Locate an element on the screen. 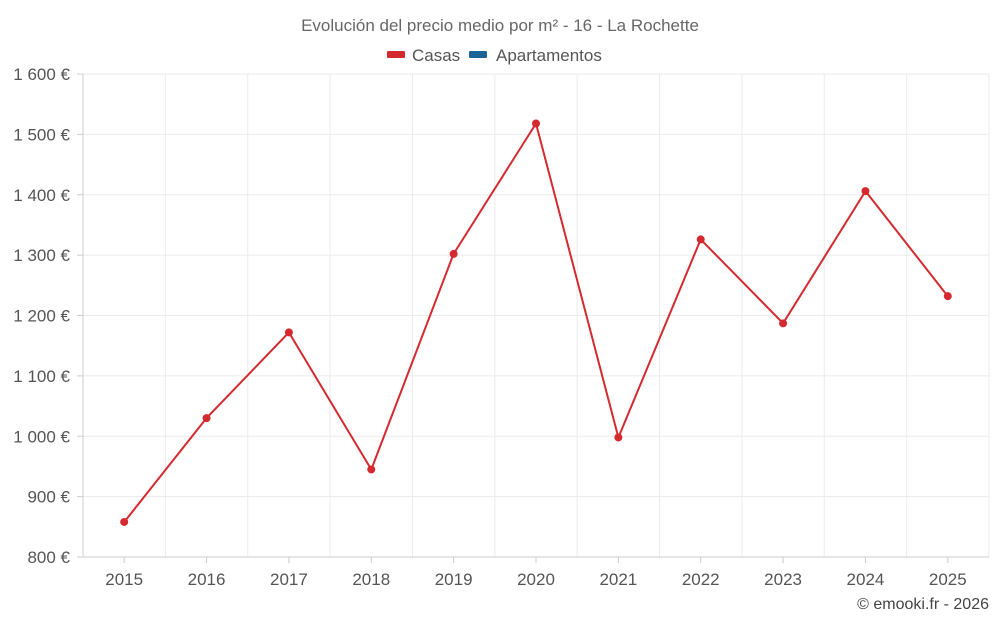 The height and width of the screenshot is (625, 1000). y-tick-label: 900 € is located at coordinates (48, 497).